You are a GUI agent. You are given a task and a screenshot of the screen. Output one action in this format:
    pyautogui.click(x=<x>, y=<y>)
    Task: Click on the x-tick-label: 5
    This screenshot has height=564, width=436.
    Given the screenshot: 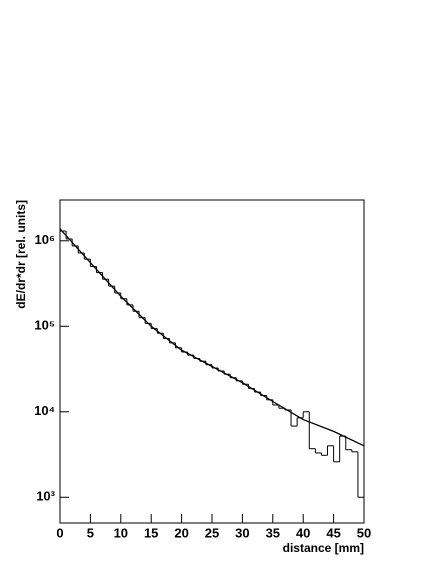 What is the action you would take?
    pyautogui.click(x=90, y=532)
    